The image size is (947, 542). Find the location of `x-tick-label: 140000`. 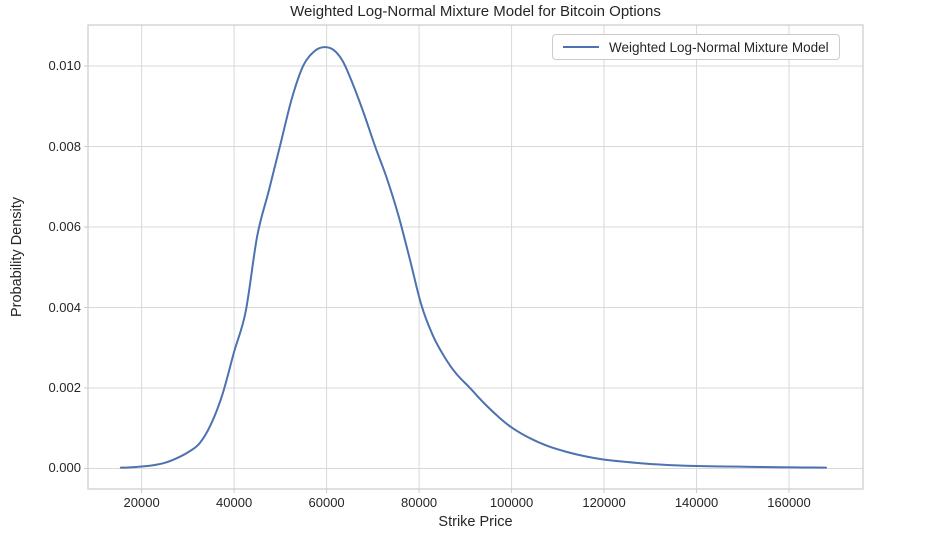

x-tick-label: 140000 is located at coordinates (696, 502).